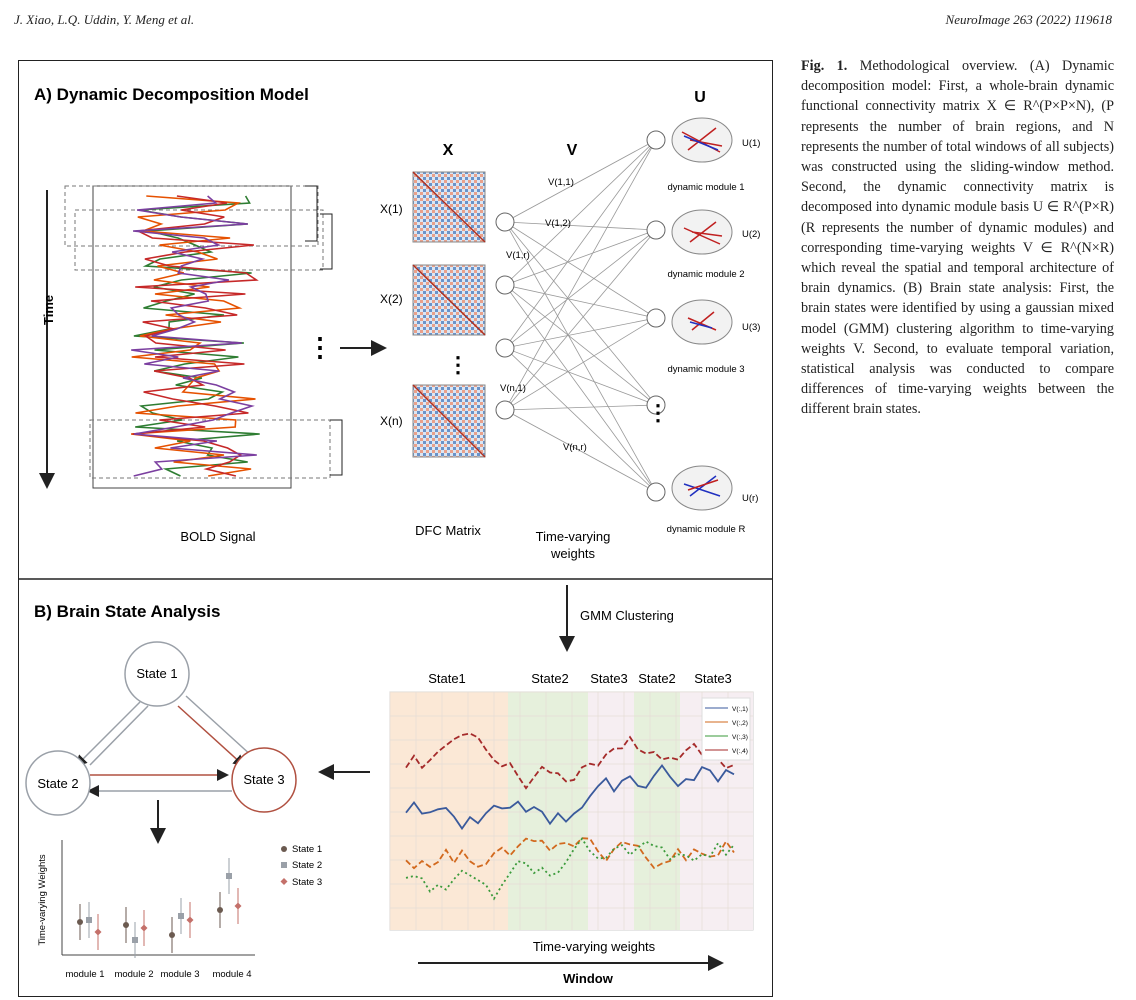  I want to click on errorbar-plot, so click(159, 908).